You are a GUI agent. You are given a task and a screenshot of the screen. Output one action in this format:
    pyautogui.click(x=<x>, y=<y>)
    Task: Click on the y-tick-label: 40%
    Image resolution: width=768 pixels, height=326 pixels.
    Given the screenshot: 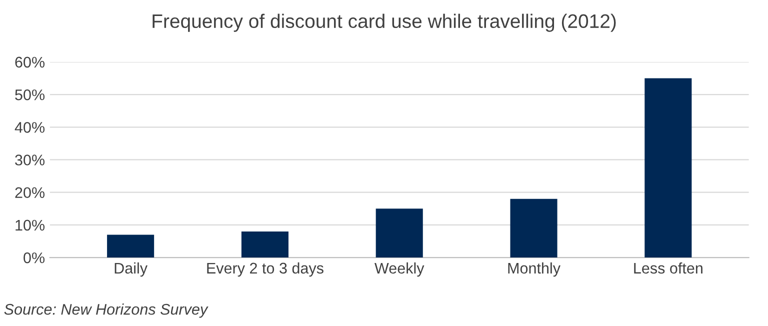 What is the action you would take?
    pyautogui.click(x=29, y=127)
    